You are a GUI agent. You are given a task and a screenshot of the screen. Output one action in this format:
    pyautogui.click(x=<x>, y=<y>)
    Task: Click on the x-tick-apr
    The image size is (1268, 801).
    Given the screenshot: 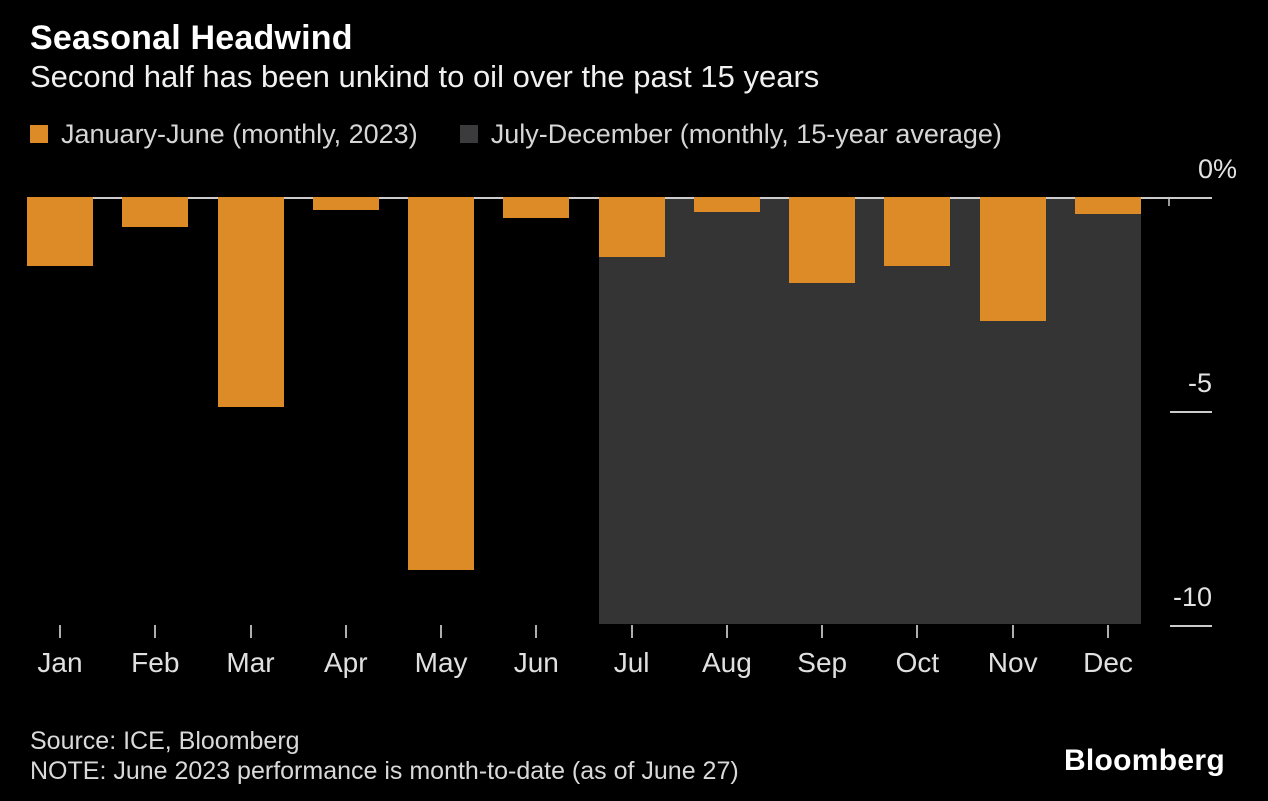 What is the action you would take?
    pyautogui.click(x=345, y=631)
    